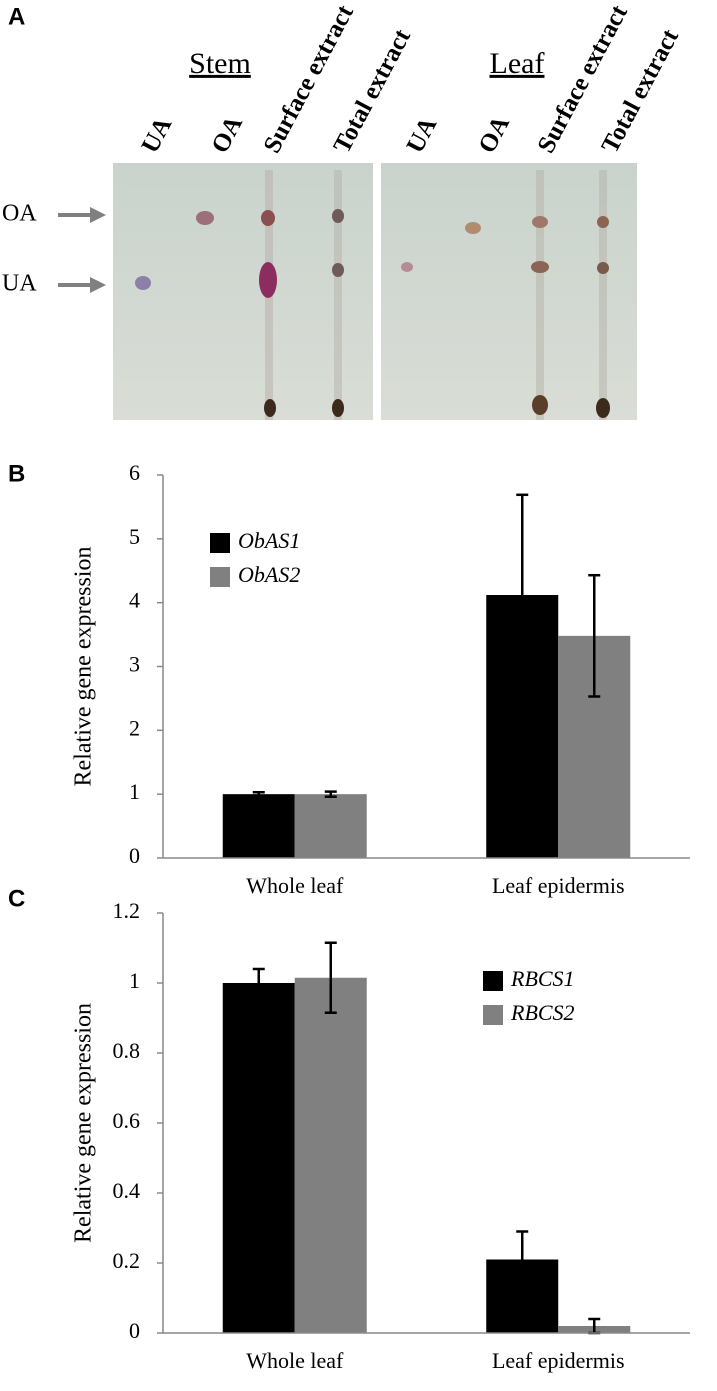 This screenshot has width=717, height=1391. What do you see at coordinates (16, 16) in the screenshot?
I see `panel-label: A` at bounding box center [16, 16].